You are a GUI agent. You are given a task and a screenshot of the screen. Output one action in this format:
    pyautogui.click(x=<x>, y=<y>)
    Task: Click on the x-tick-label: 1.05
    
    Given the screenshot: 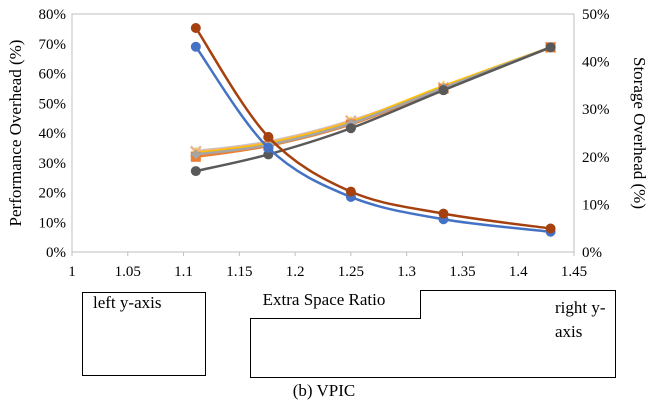 What is the action you would take?
    pyautogui.click(x=128, y=272)
    